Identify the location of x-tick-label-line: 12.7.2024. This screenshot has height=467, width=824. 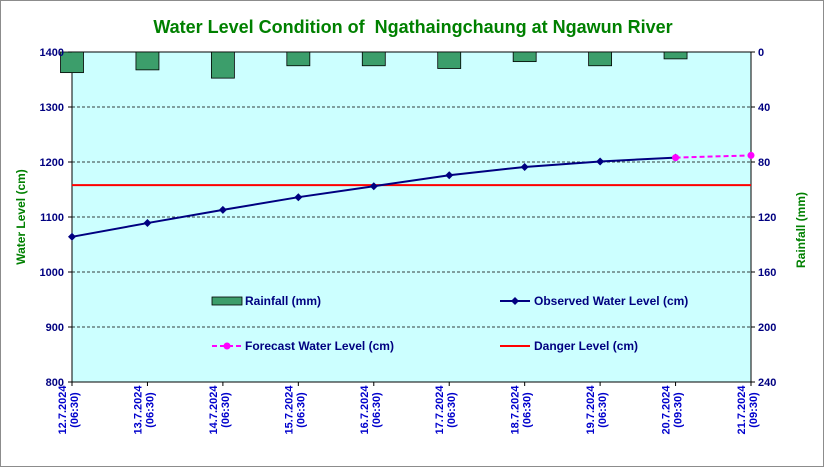
(63, 410).